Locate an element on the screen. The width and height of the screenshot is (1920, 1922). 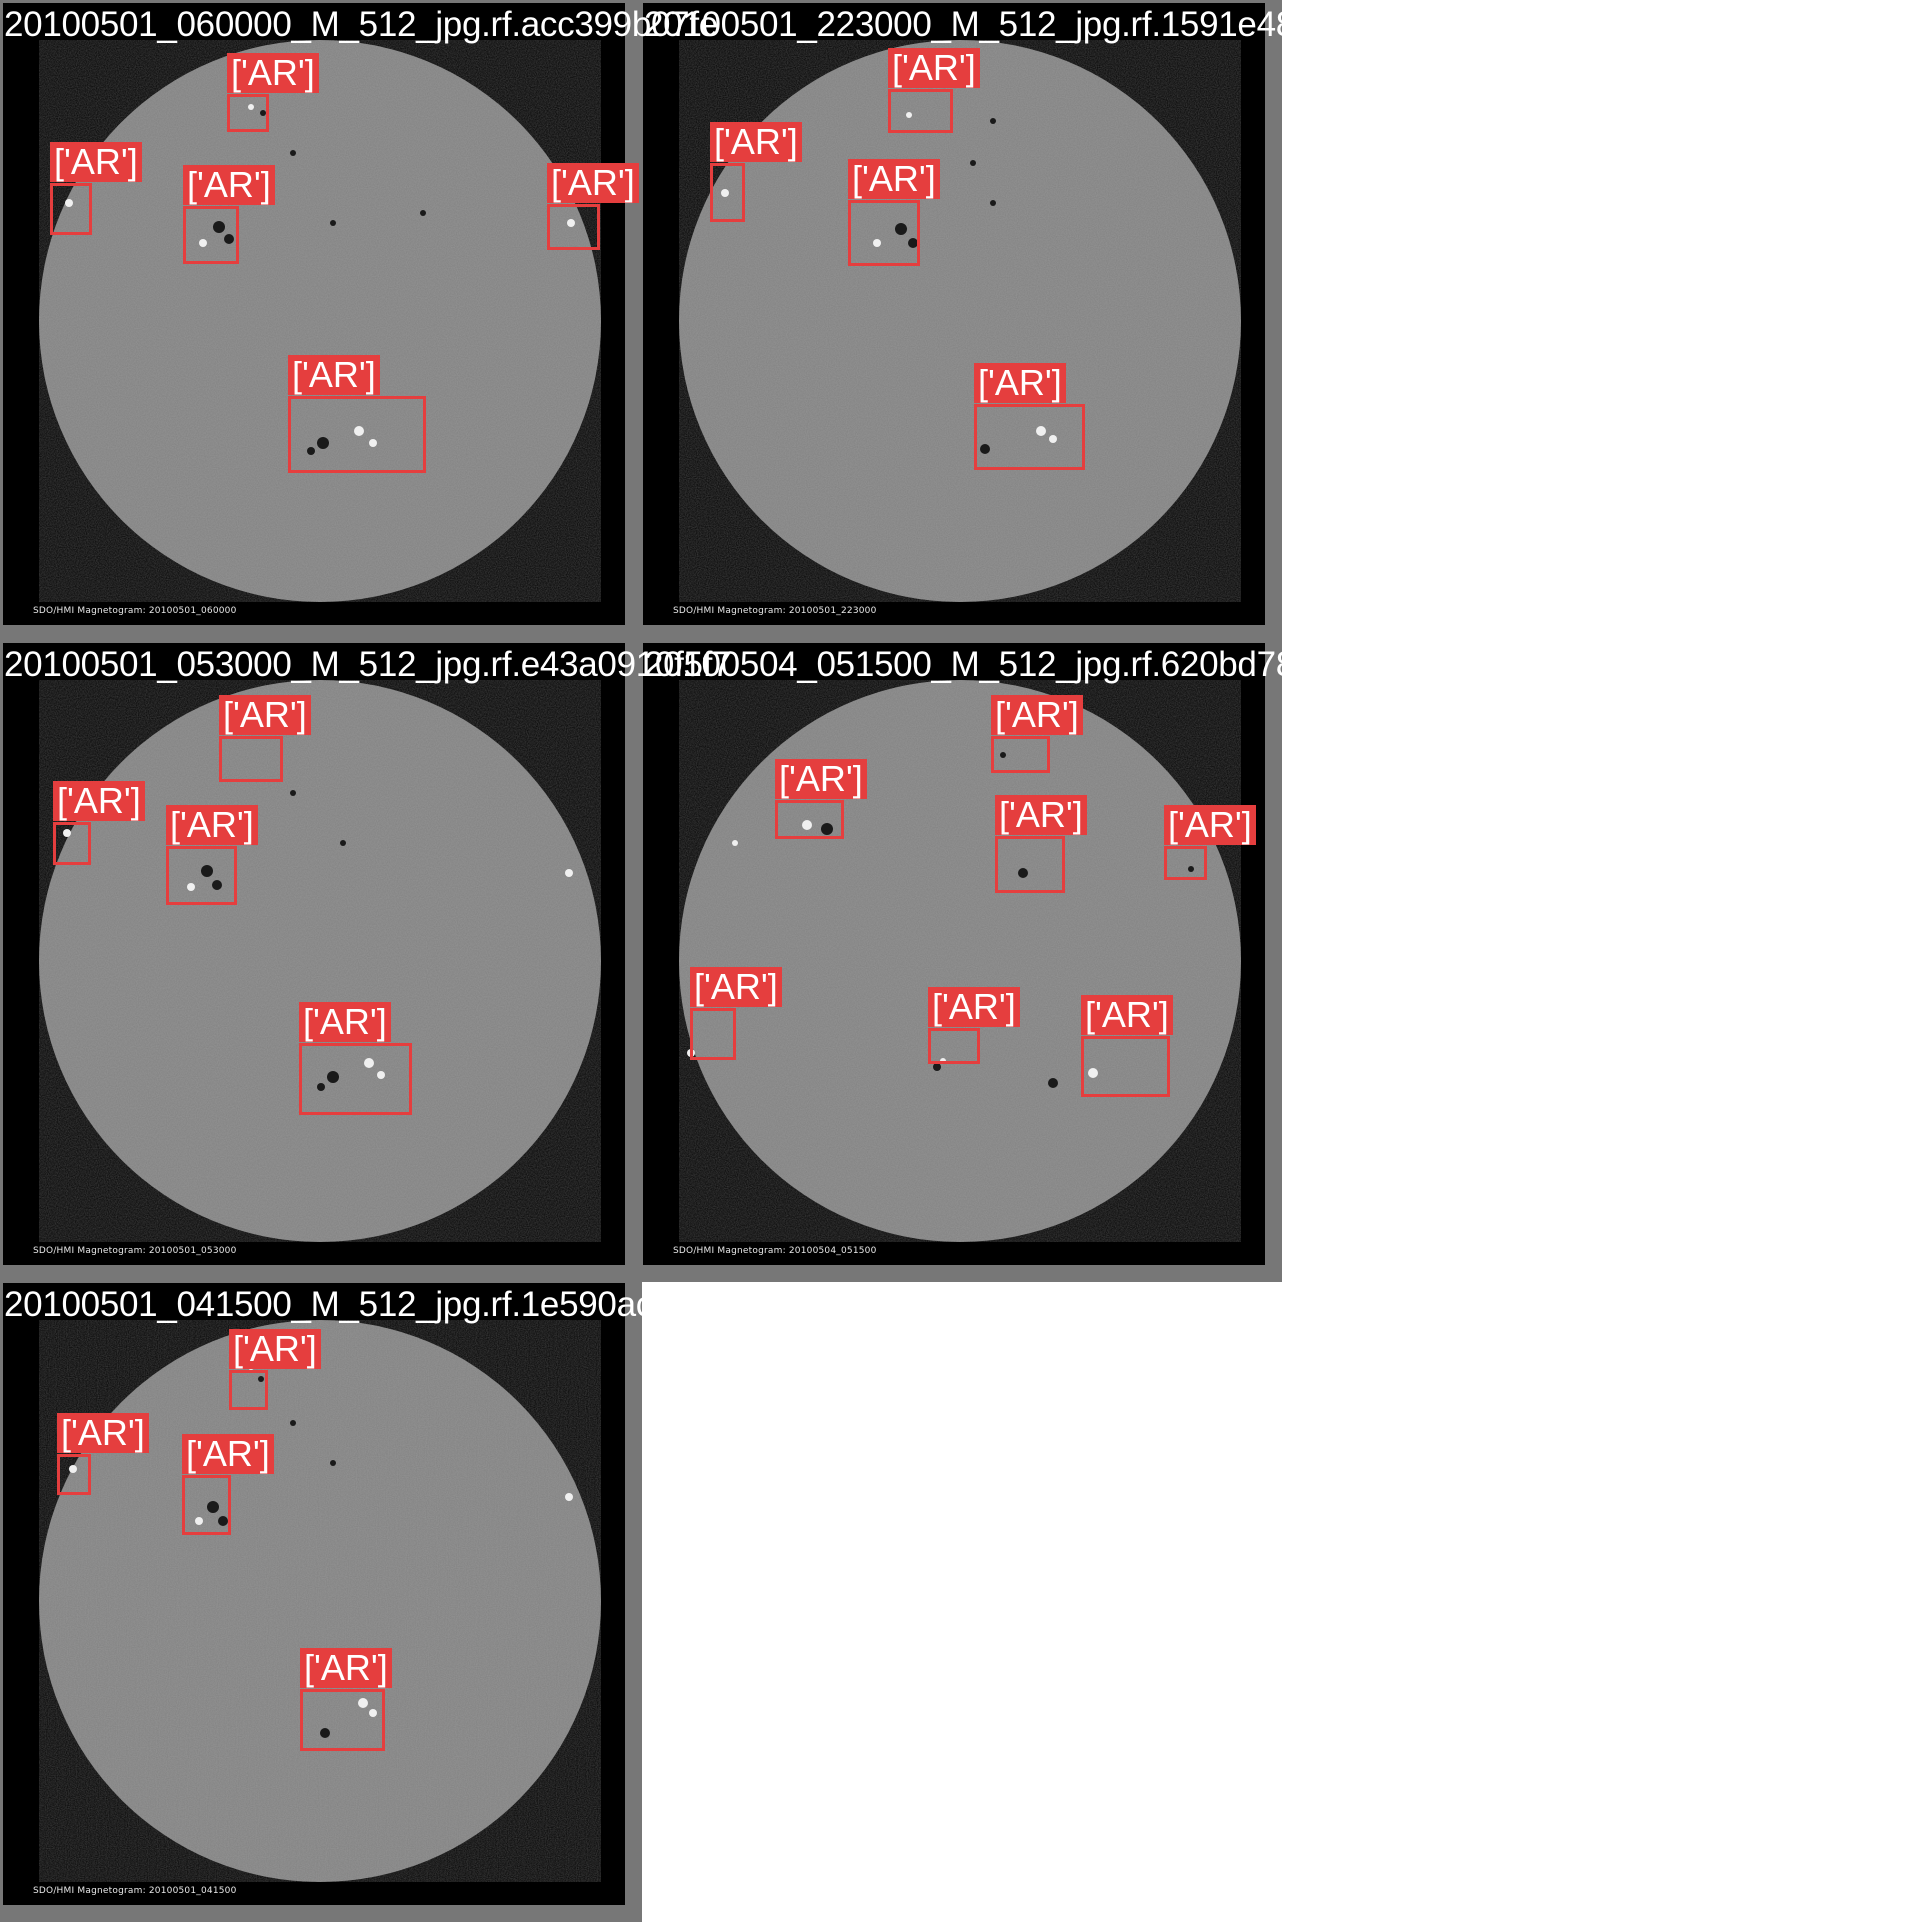
magnetogram-frame: SDO/HMI Magnetogram: 20100504_051500 is located at coordinates (954, 954).